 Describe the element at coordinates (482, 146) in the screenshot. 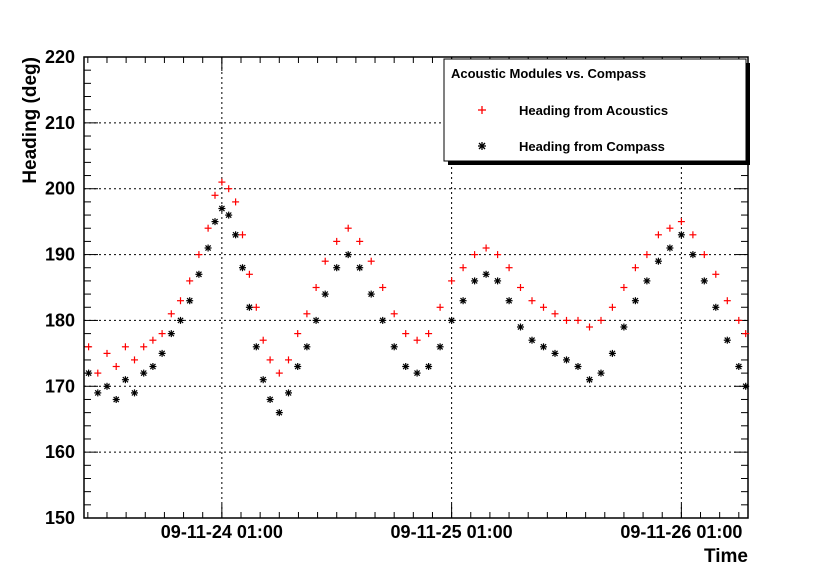

I see `legend-marker-compass` at that location.